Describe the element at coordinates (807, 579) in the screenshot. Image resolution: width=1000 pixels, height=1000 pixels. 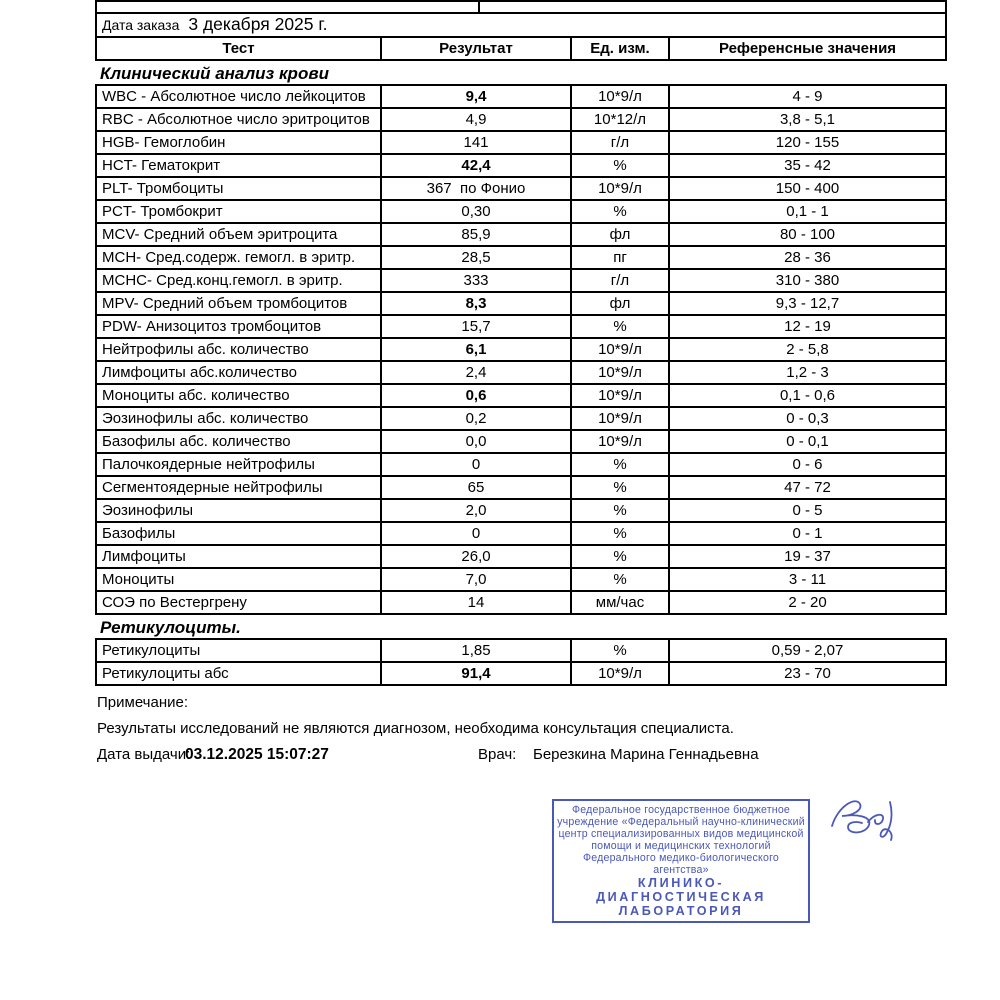
I see `reference-range: 3 - 11` at that location.